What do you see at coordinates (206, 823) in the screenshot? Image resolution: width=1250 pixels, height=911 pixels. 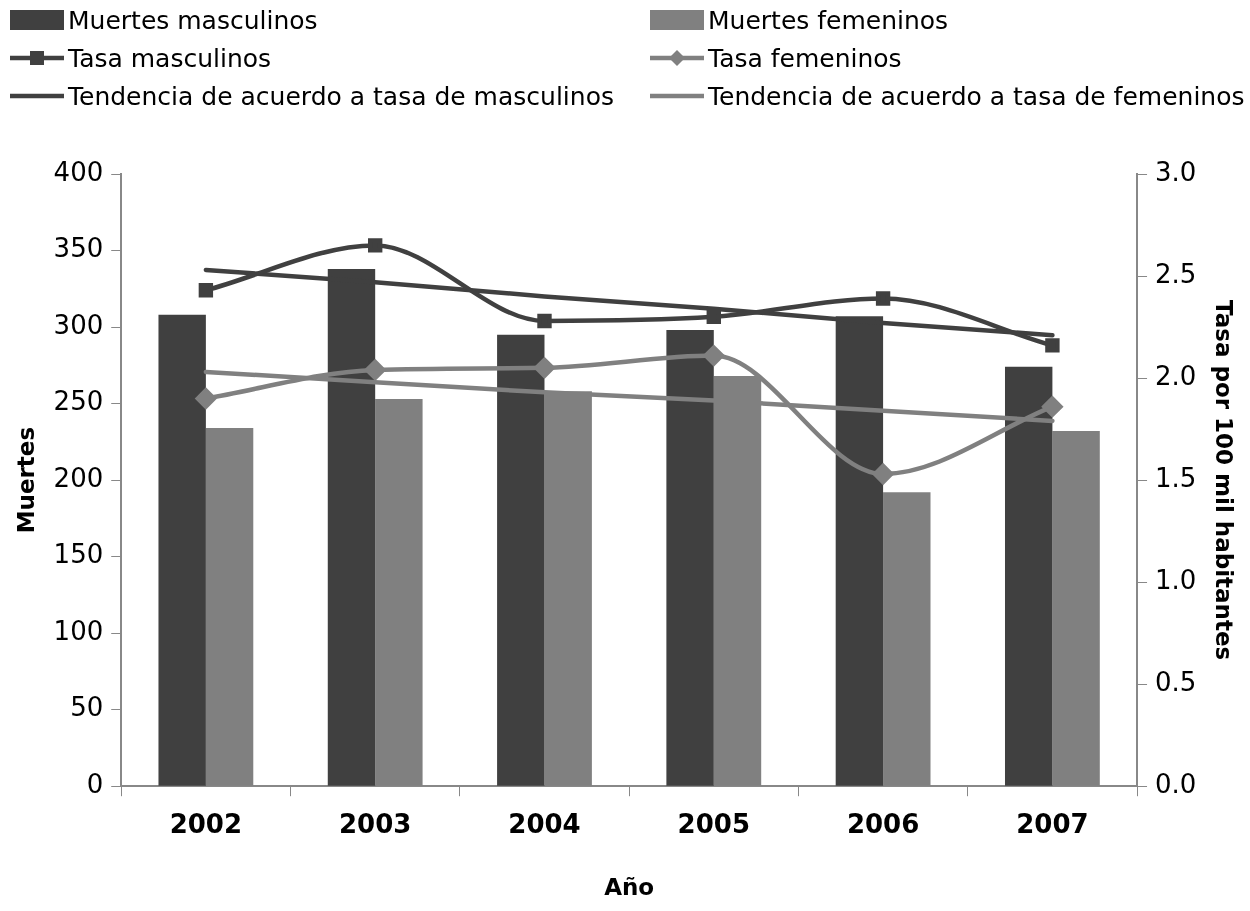 I see `x-tick-label: 2002` at bounding box center [206, 823].